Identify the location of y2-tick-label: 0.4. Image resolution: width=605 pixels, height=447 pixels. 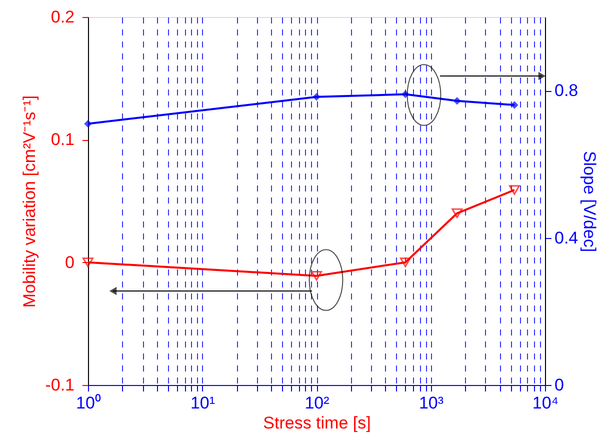
(566, 238).